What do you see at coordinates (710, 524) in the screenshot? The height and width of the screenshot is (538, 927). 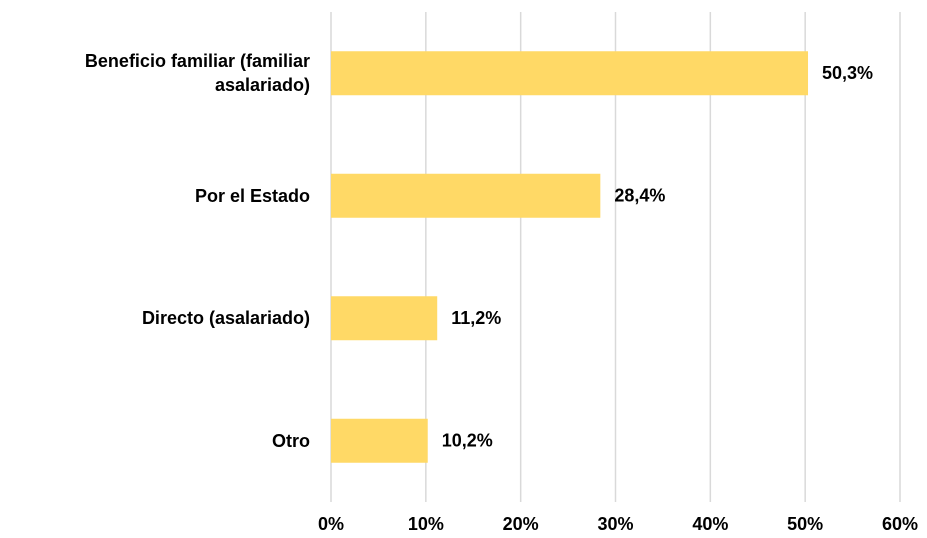 I see `x-tick-label: 40%` at bounding box center [710, 524].